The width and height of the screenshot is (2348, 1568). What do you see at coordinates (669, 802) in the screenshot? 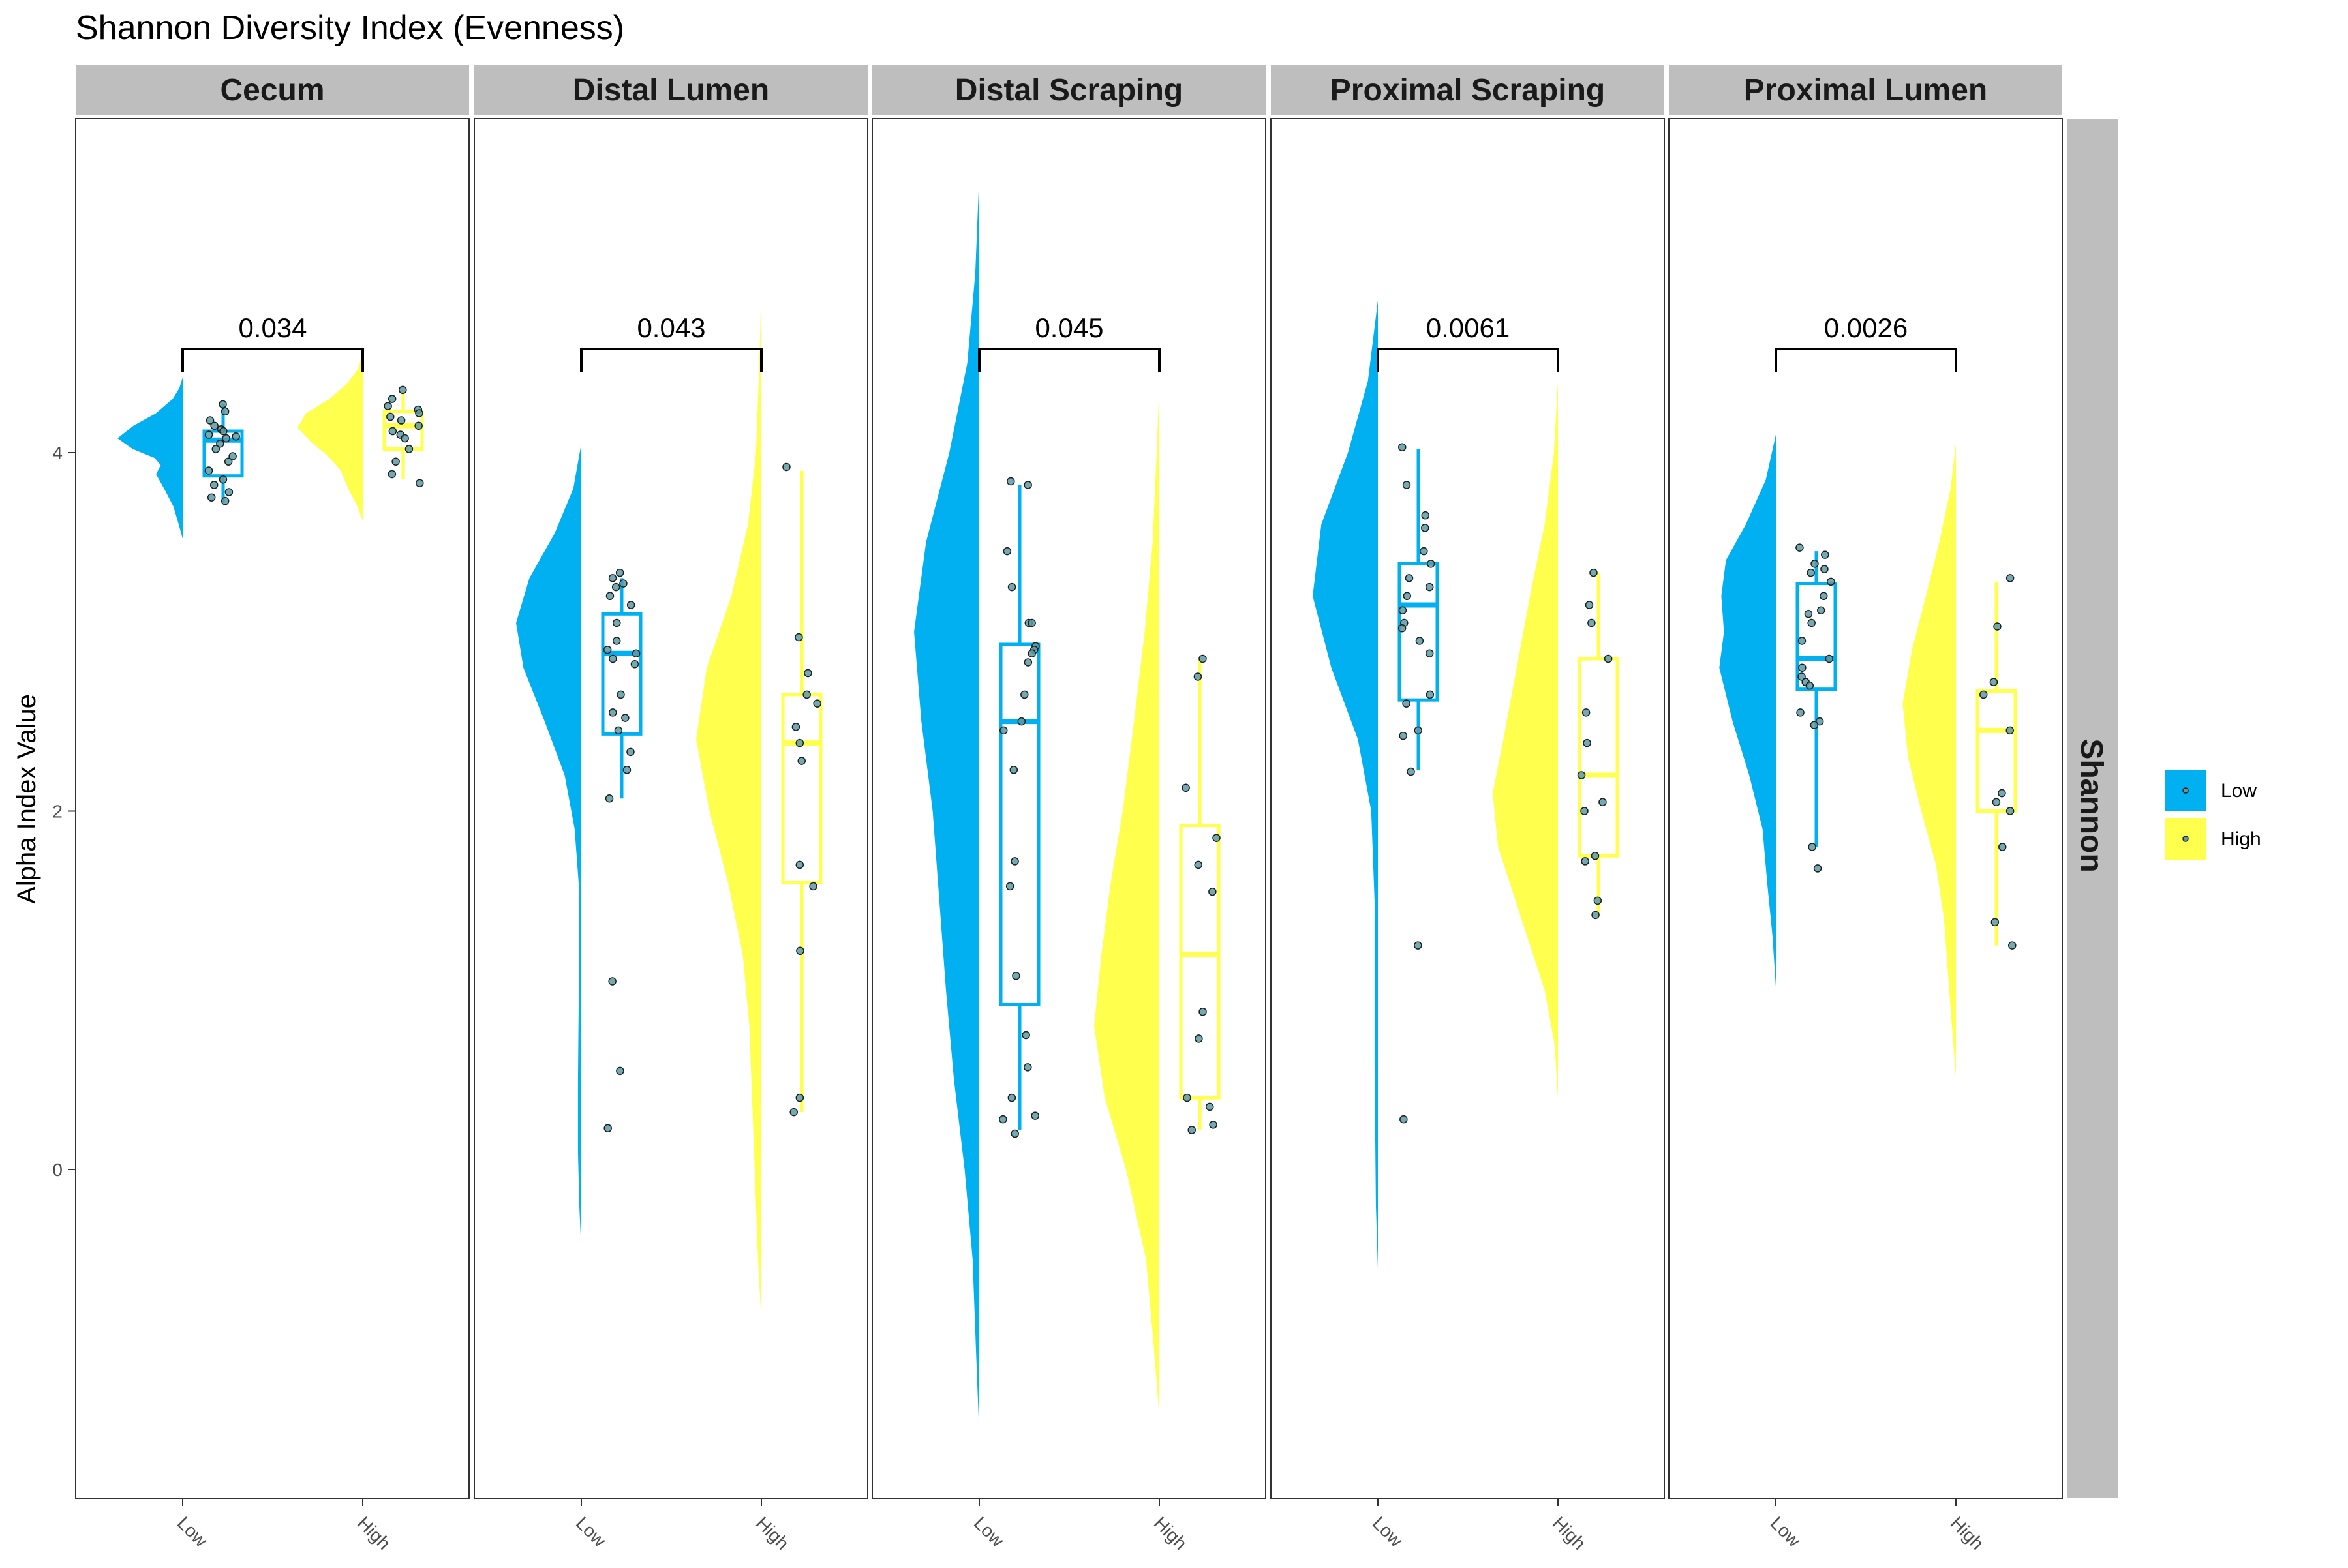
I see `panel-content` at bounding box center [669, 802].